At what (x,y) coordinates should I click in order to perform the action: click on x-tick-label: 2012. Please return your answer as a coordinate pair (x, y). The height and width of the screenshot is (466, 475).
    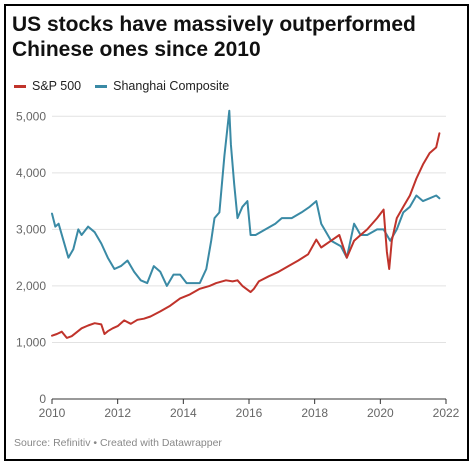
    Looking at the image, I should click on (117, 413).